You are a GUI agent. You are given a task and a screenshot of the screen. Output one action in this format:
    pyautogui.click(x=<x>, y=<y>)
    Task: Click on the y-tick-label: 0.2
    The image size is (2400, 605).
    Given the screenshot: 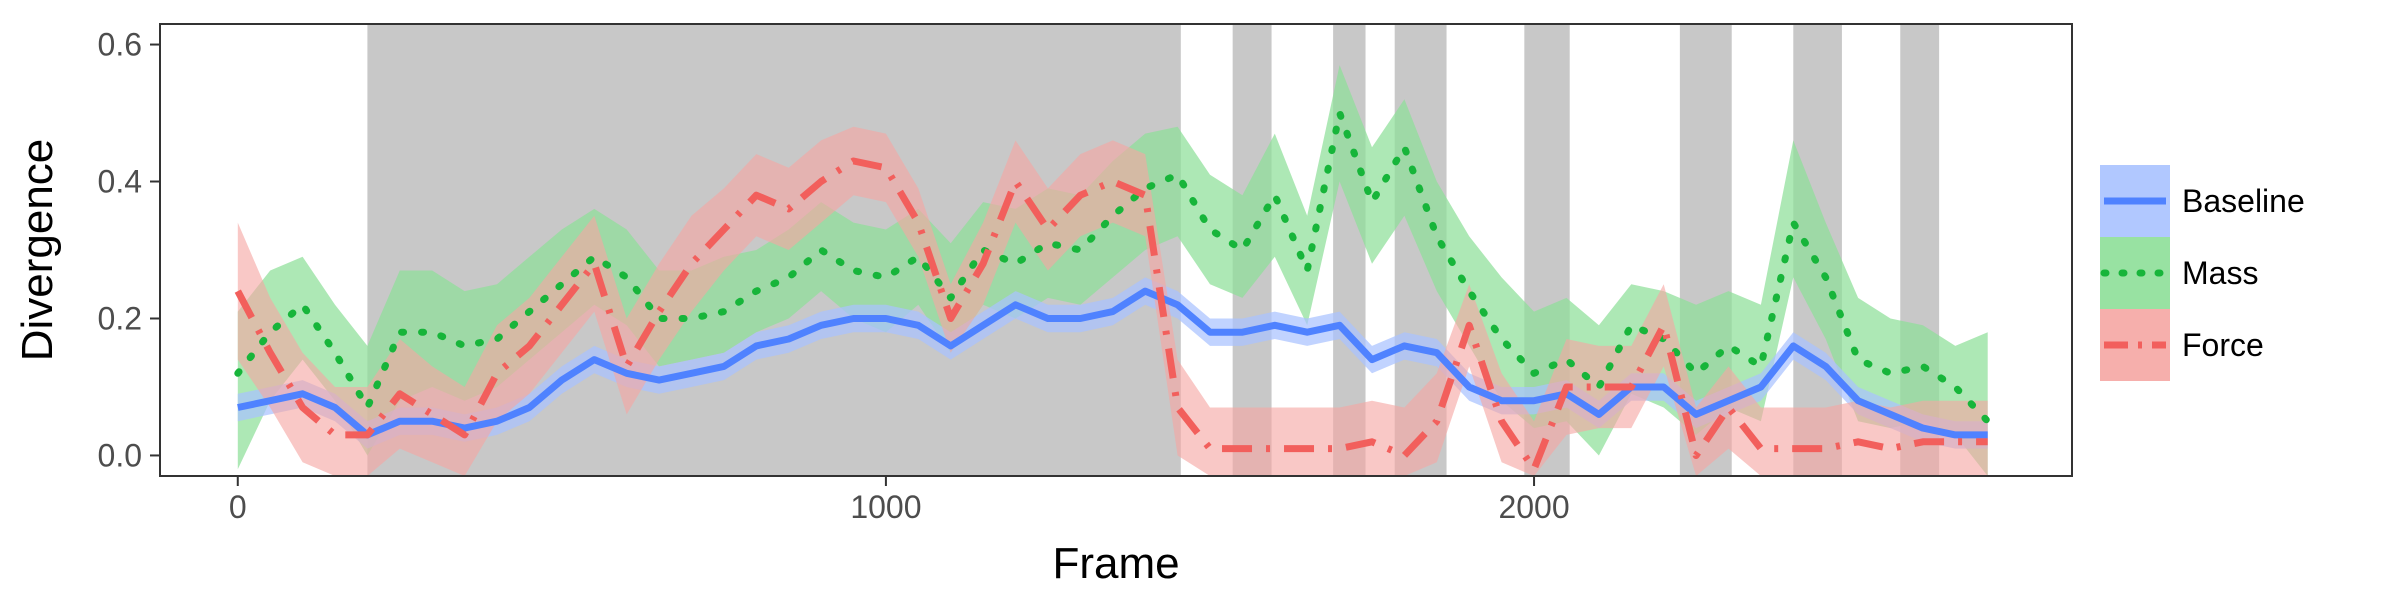 What is the action you would take?
    pyautogui.click(x=120, y=318)
    